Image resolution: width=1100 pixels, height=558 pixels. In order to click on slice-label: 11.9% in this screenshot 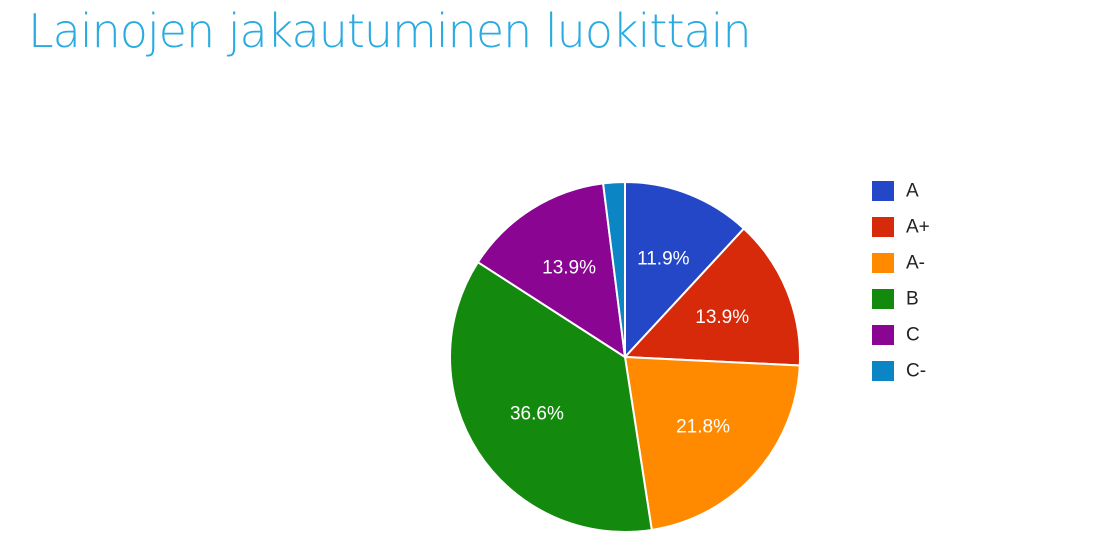, I will do `click(663, 259)`.